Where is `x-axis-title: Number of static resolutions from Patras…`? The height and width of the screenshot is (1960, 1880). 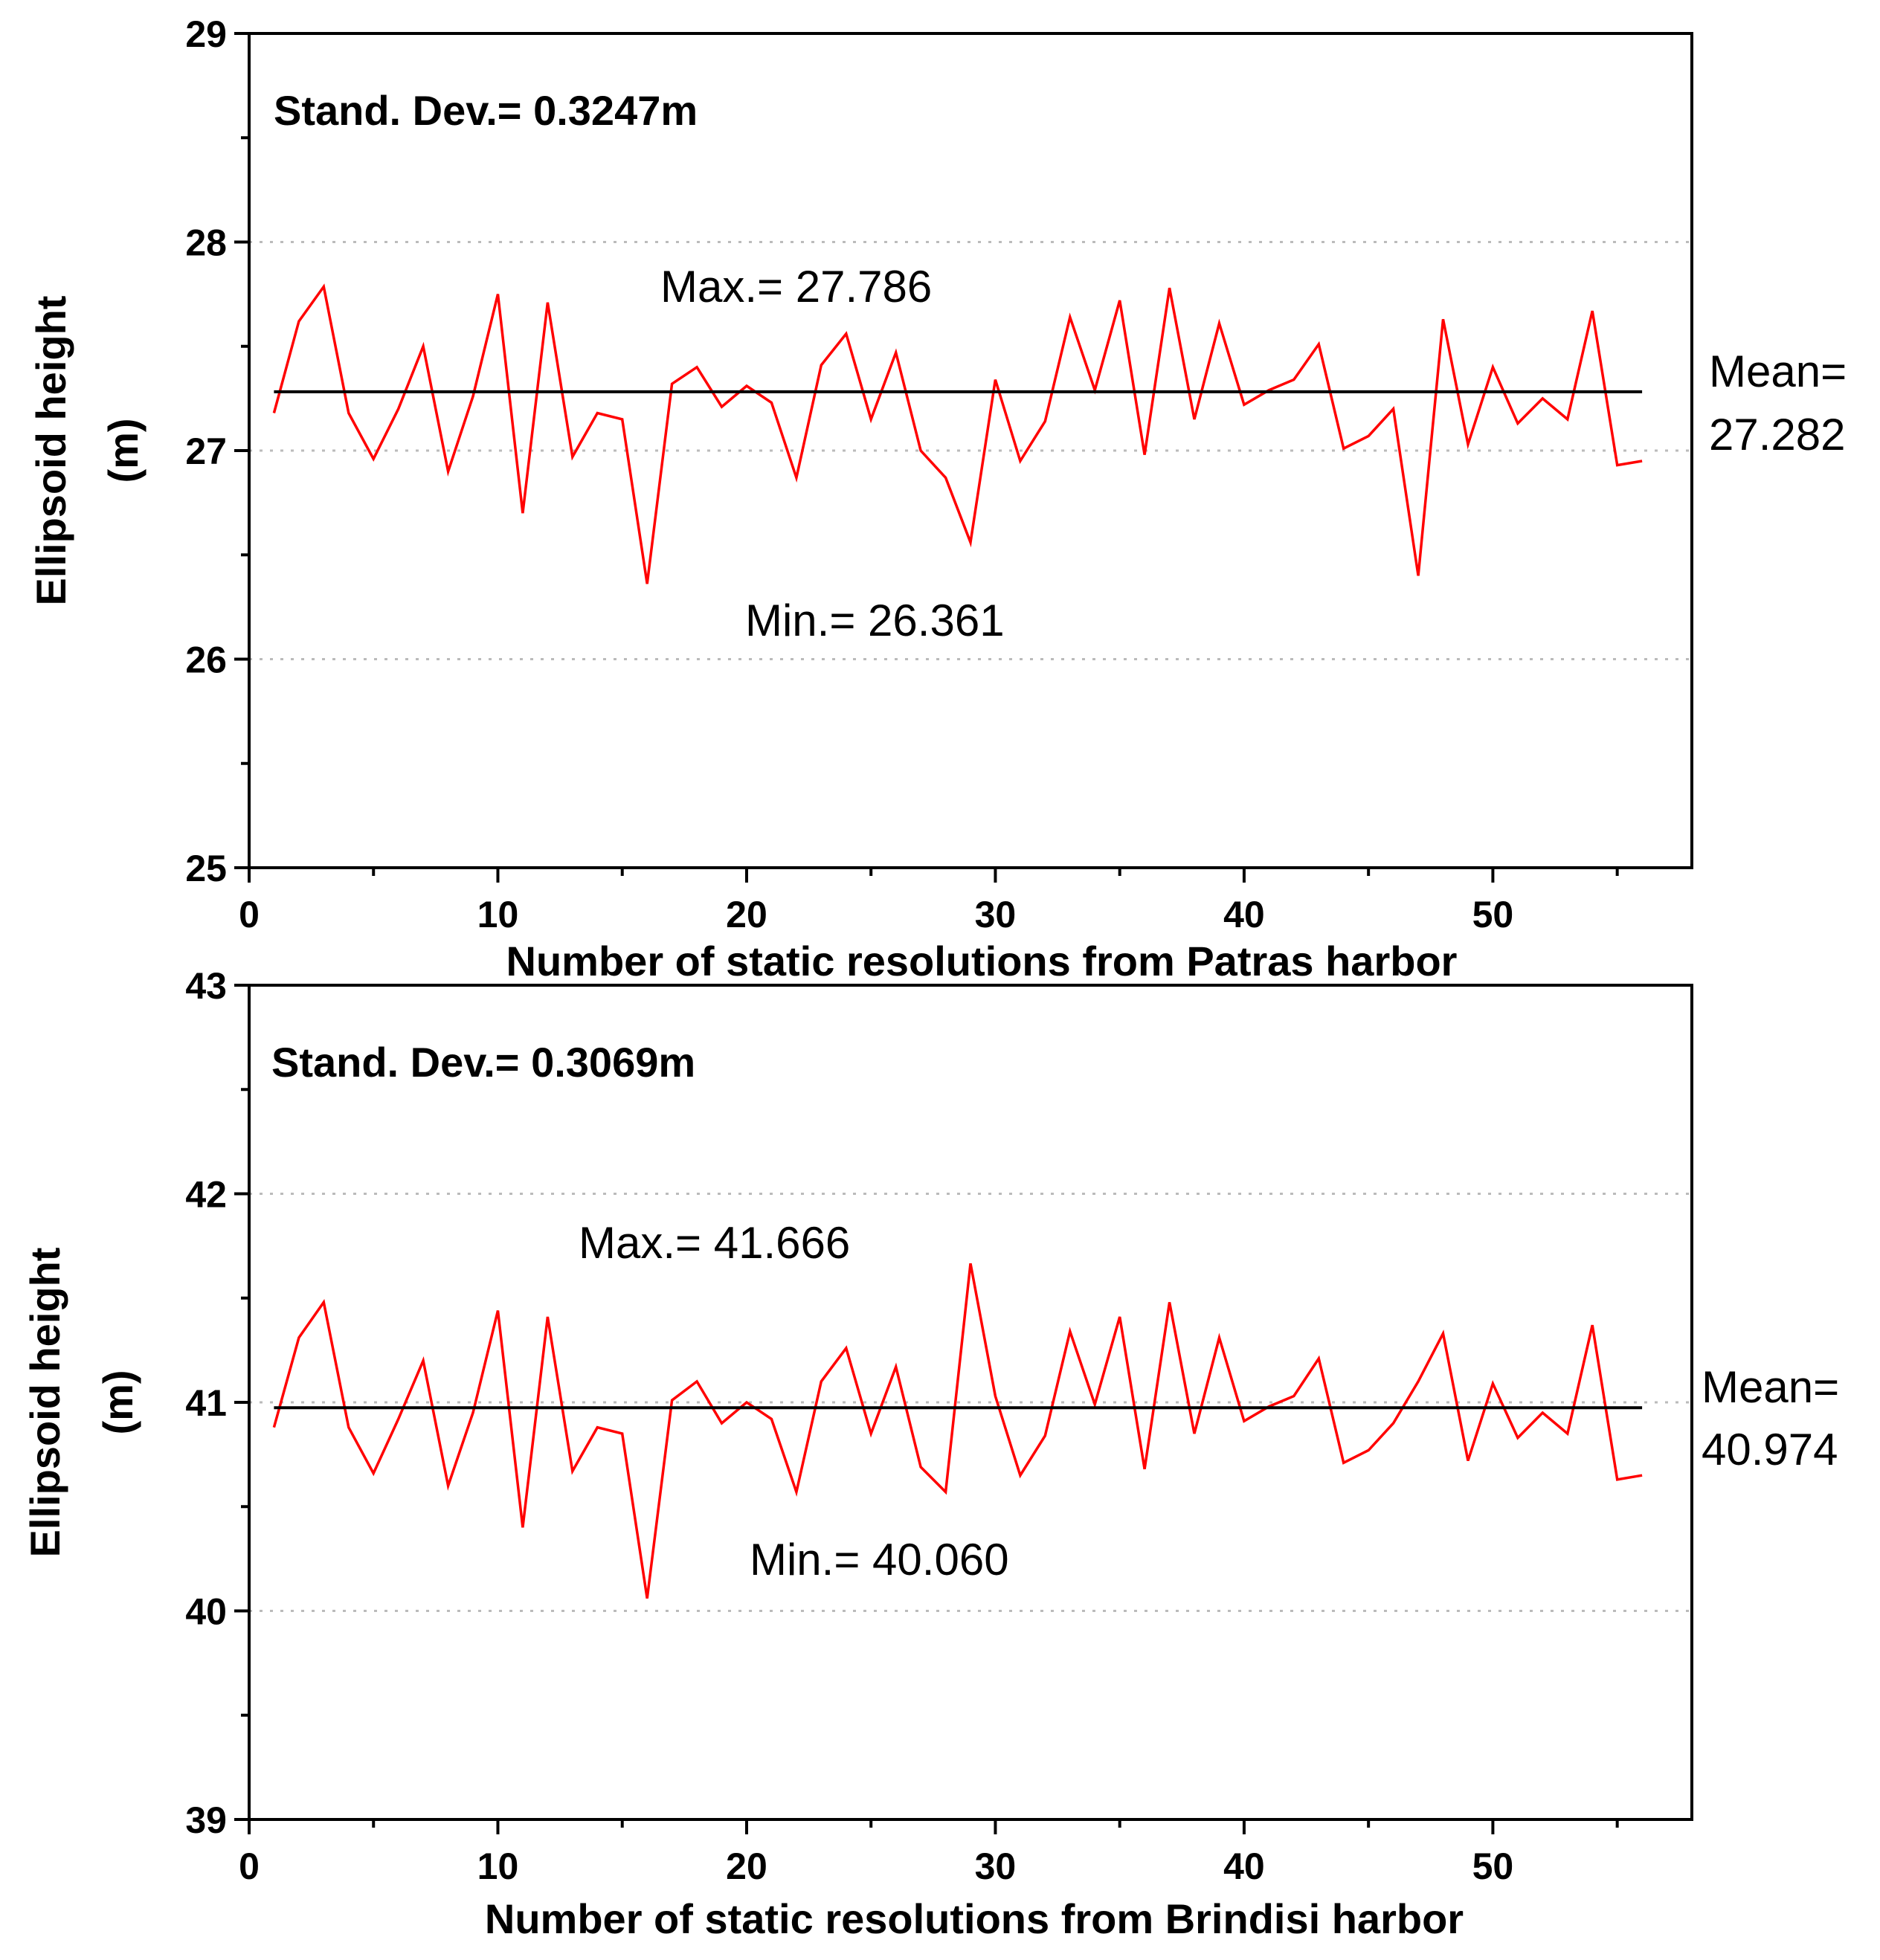
x-axis-title: Number of static resolutions from Patras… is located at coordinates (982, 961).